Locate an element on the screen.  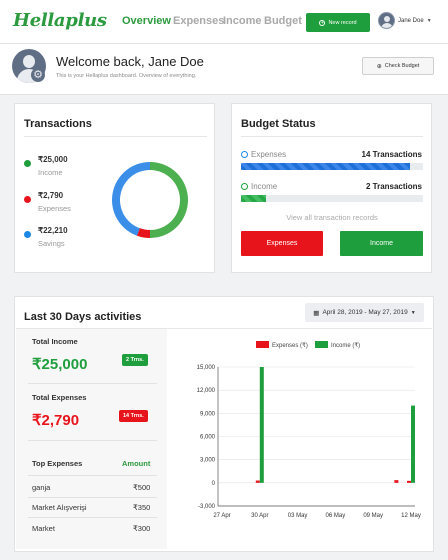
top-expenses-header: Top Expenses is located at coordinates (57, 463).